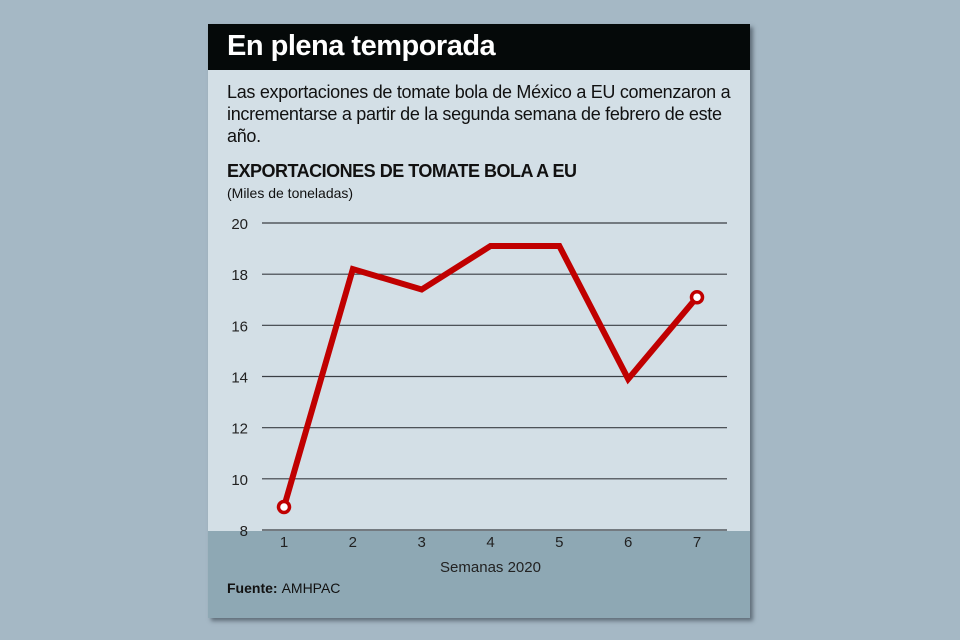 The height and width of the screenshot is (640, 960). What do you see at coordinates (490, 567) in the screenshot?
I see `x-axis-label: Semanas 2020` at bounding box center [490, 567].